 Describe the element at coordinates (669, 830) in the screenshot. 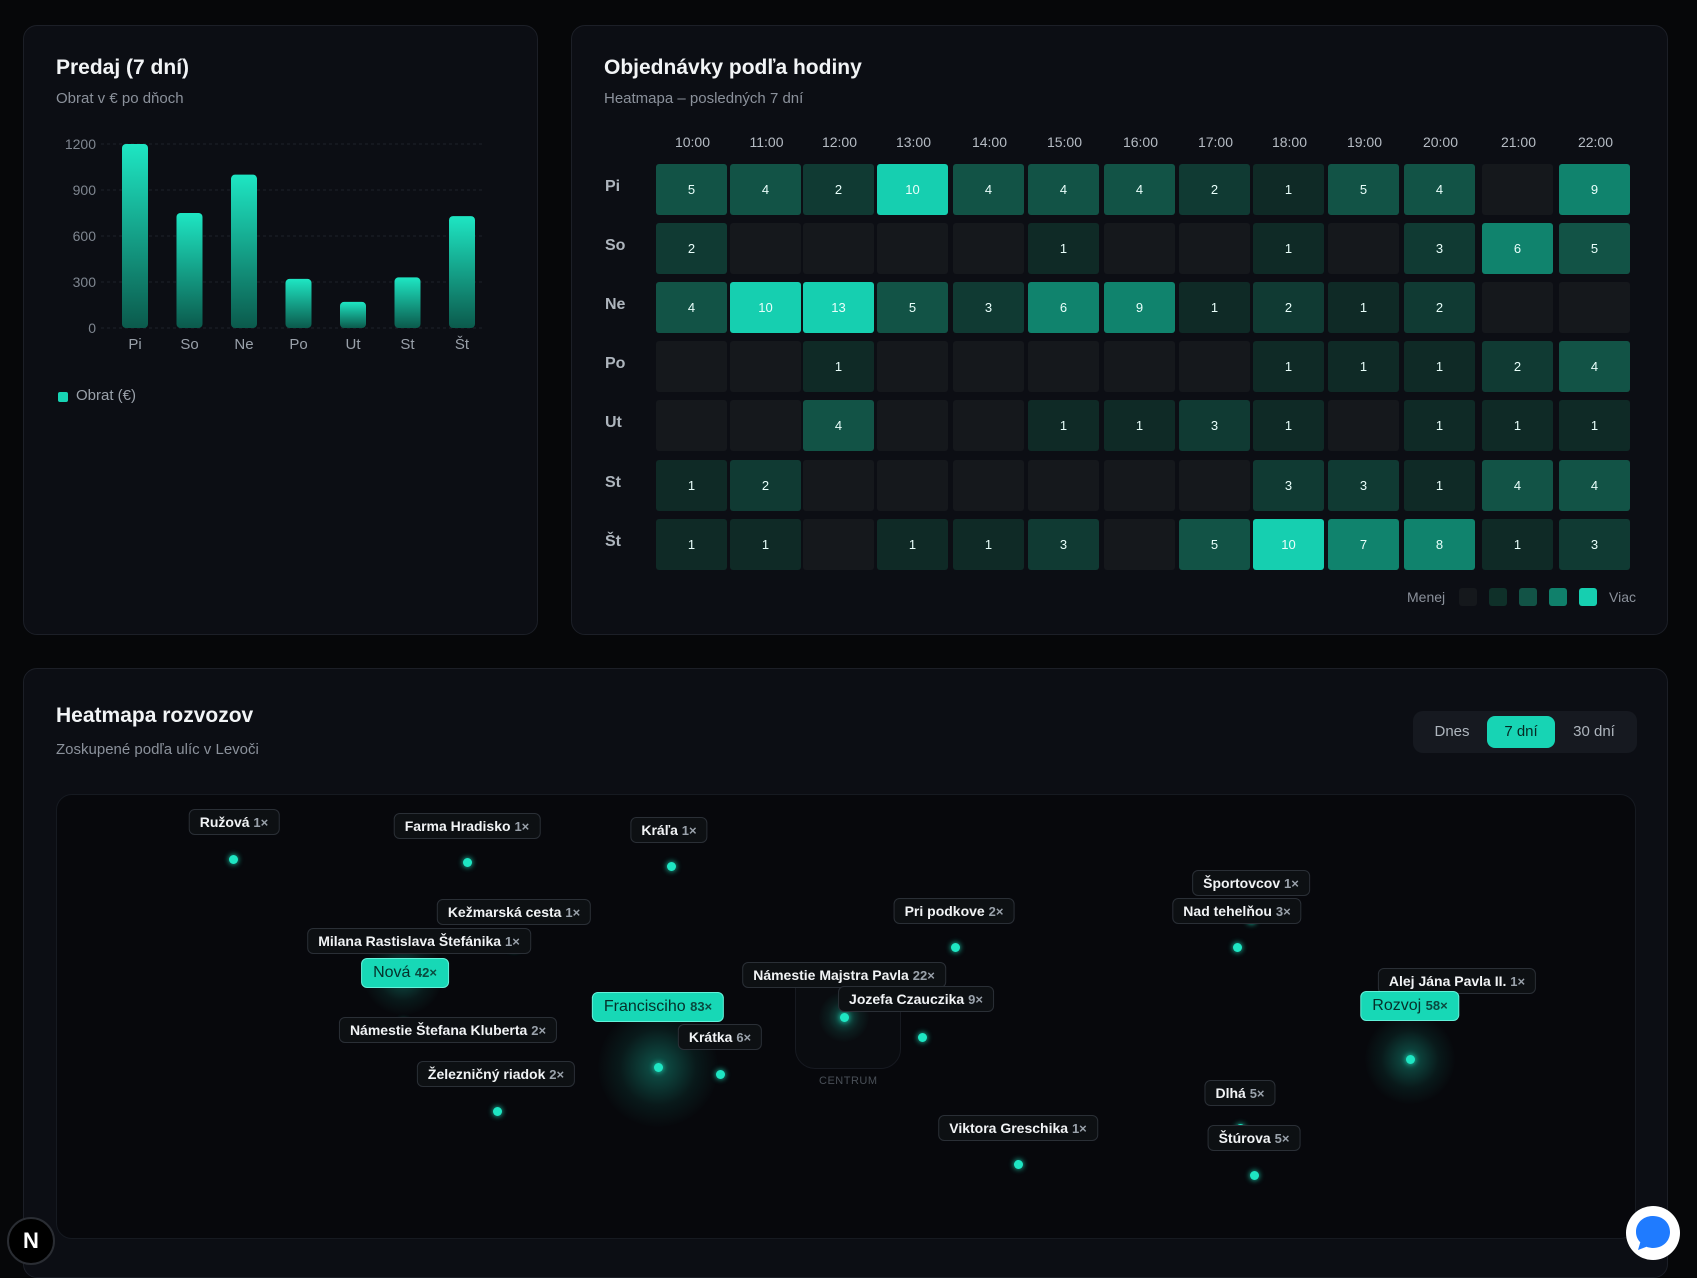

I see `street-label: Kráľa 1×` at that location.